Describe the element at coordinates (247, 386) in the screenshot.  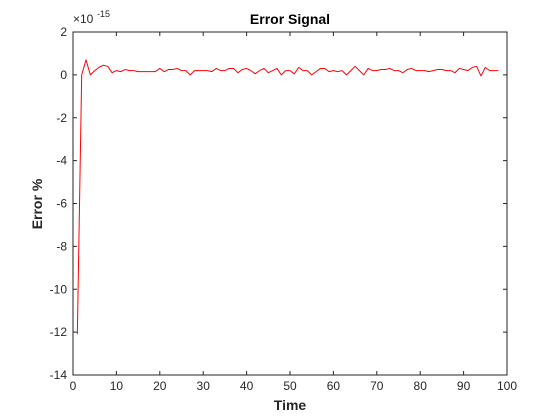
I see `x-tick-label: 40` at that location.